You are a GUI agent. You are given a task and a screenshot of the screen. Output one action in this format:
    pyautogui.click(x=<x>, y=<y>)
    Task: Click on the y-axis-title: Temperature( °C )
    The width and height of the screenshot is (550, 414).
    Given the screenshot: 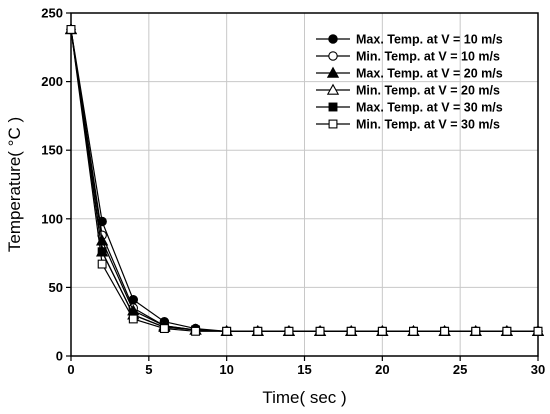 What is the action you would take?
    pyautogui.click(x=14, y=184)
    